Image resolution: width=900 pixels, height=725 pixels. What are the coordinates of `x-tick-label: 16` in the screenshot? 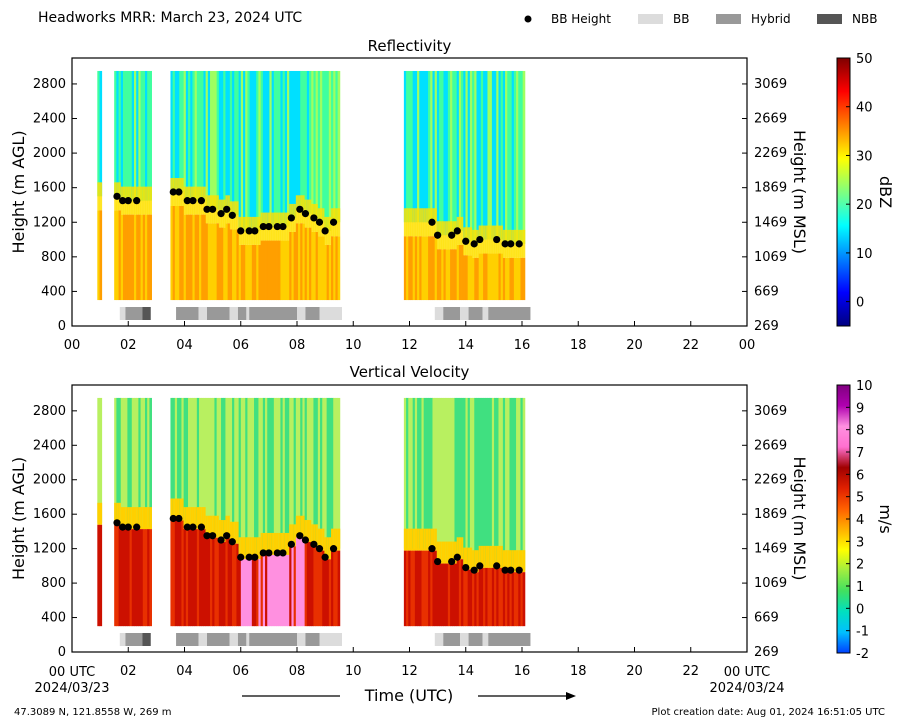 It's located at (522, 671).